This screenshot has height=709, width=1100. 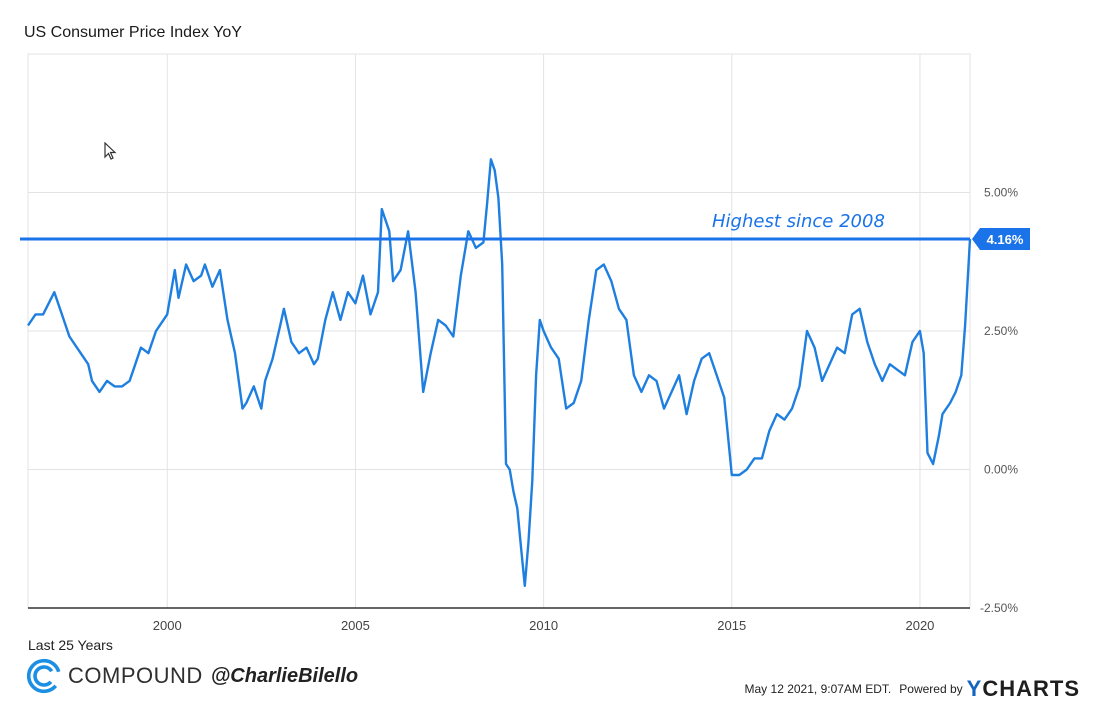 What do you see at coordinates (818, 689) in the screenshot?
I see `timestamp: May 12 2021, 9:07AM EDT.` at bounding box center [818, 689].